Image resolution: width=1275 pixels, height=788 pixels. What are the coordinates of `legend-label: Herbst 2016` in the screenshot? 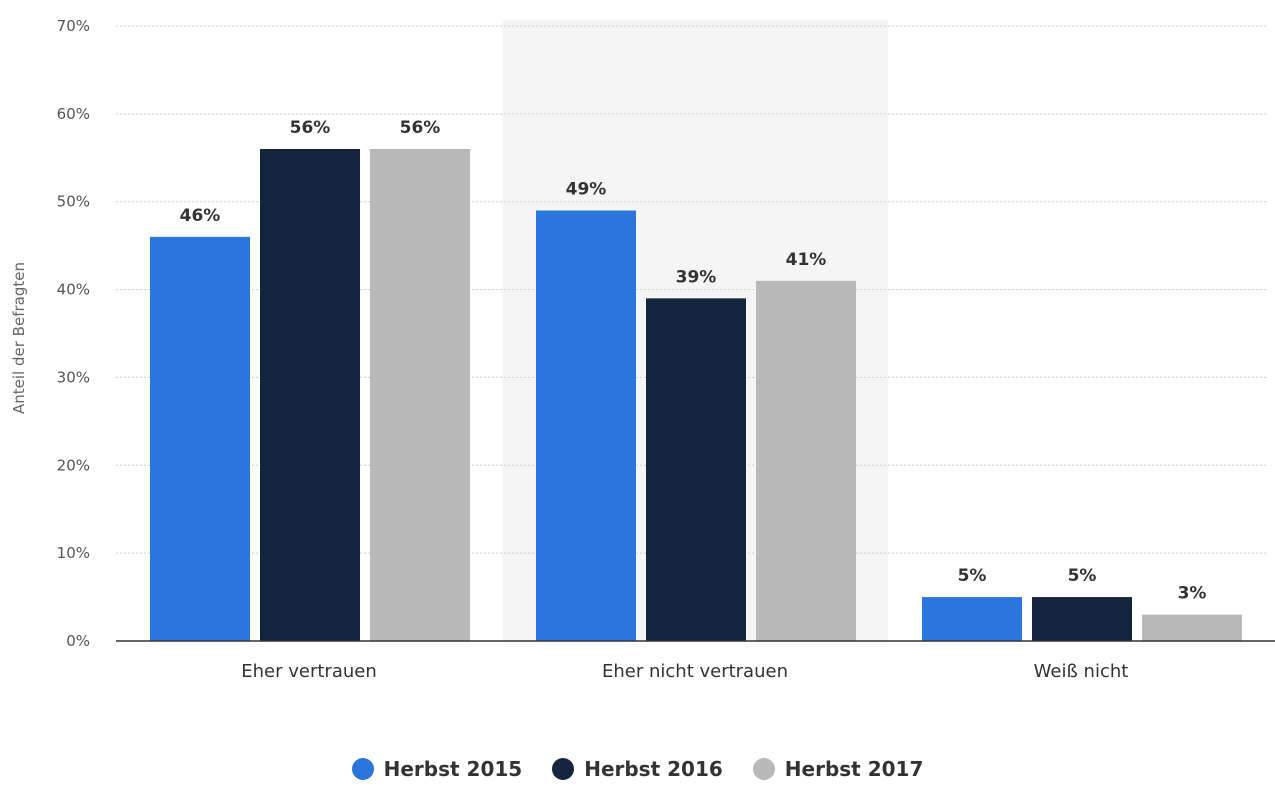 It's located at (653, 769).